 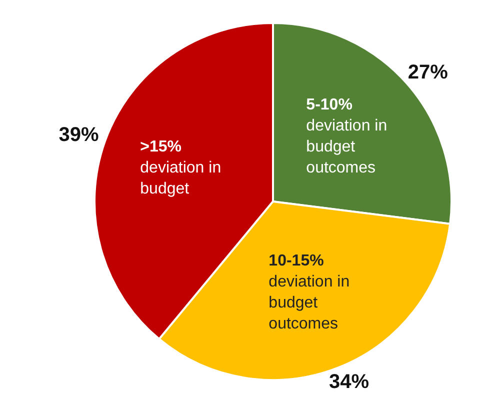 I want to click on data-label: 39%, so click(x=78, y=135).